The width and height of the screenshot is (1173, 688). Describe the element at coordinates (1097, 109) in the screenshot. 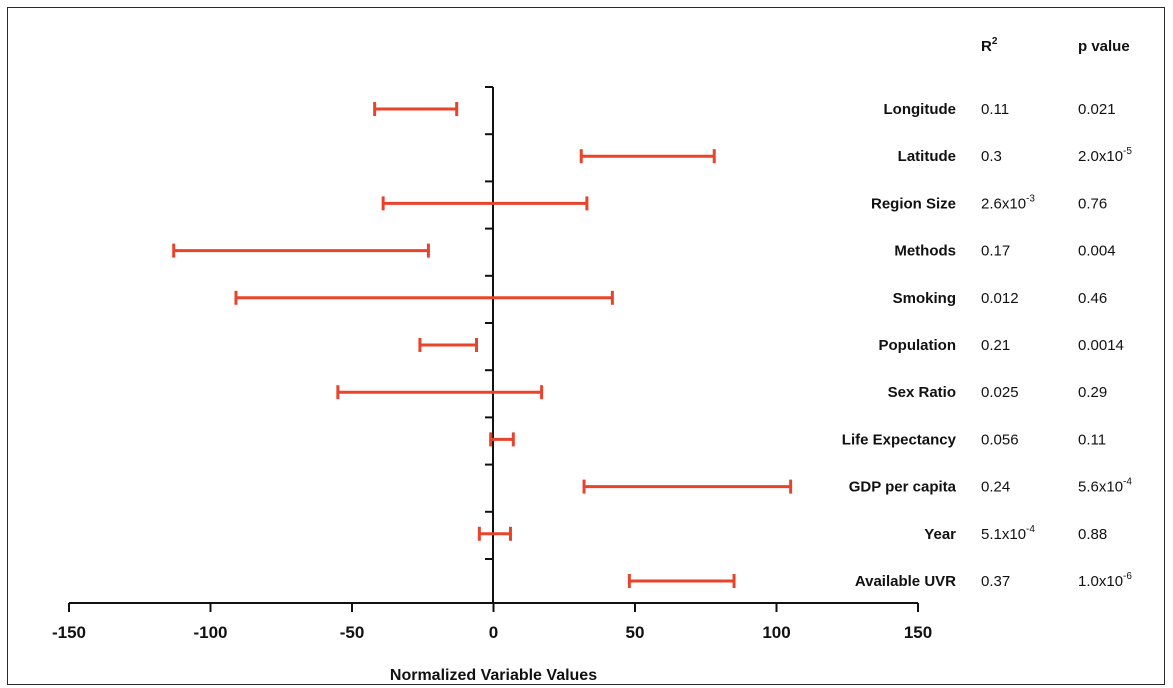

I see `p-value: 0.021` at that location.